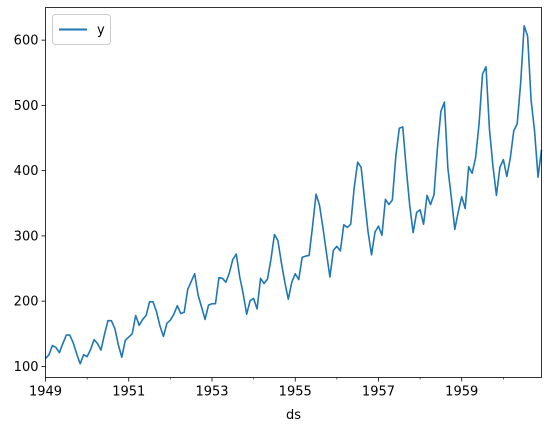 This screenshot has width=552, height=432. I want to click on y-tick-label: 300, so click(26, 236).